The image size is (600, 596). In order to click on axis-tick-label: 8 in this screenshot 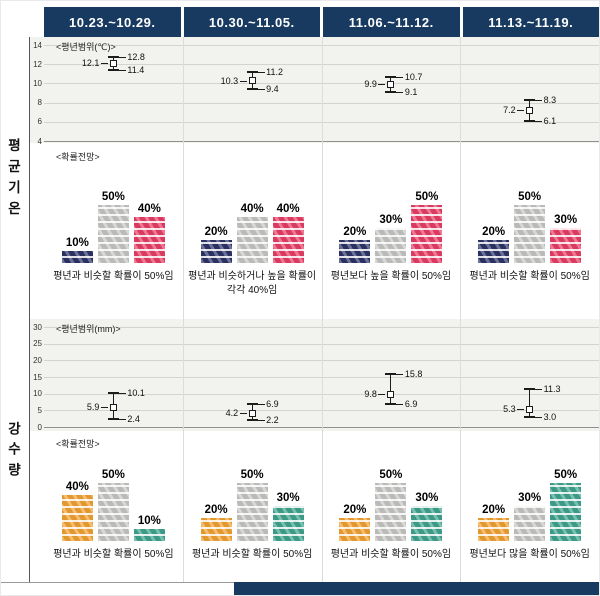, I will do `click(39, 103)`.